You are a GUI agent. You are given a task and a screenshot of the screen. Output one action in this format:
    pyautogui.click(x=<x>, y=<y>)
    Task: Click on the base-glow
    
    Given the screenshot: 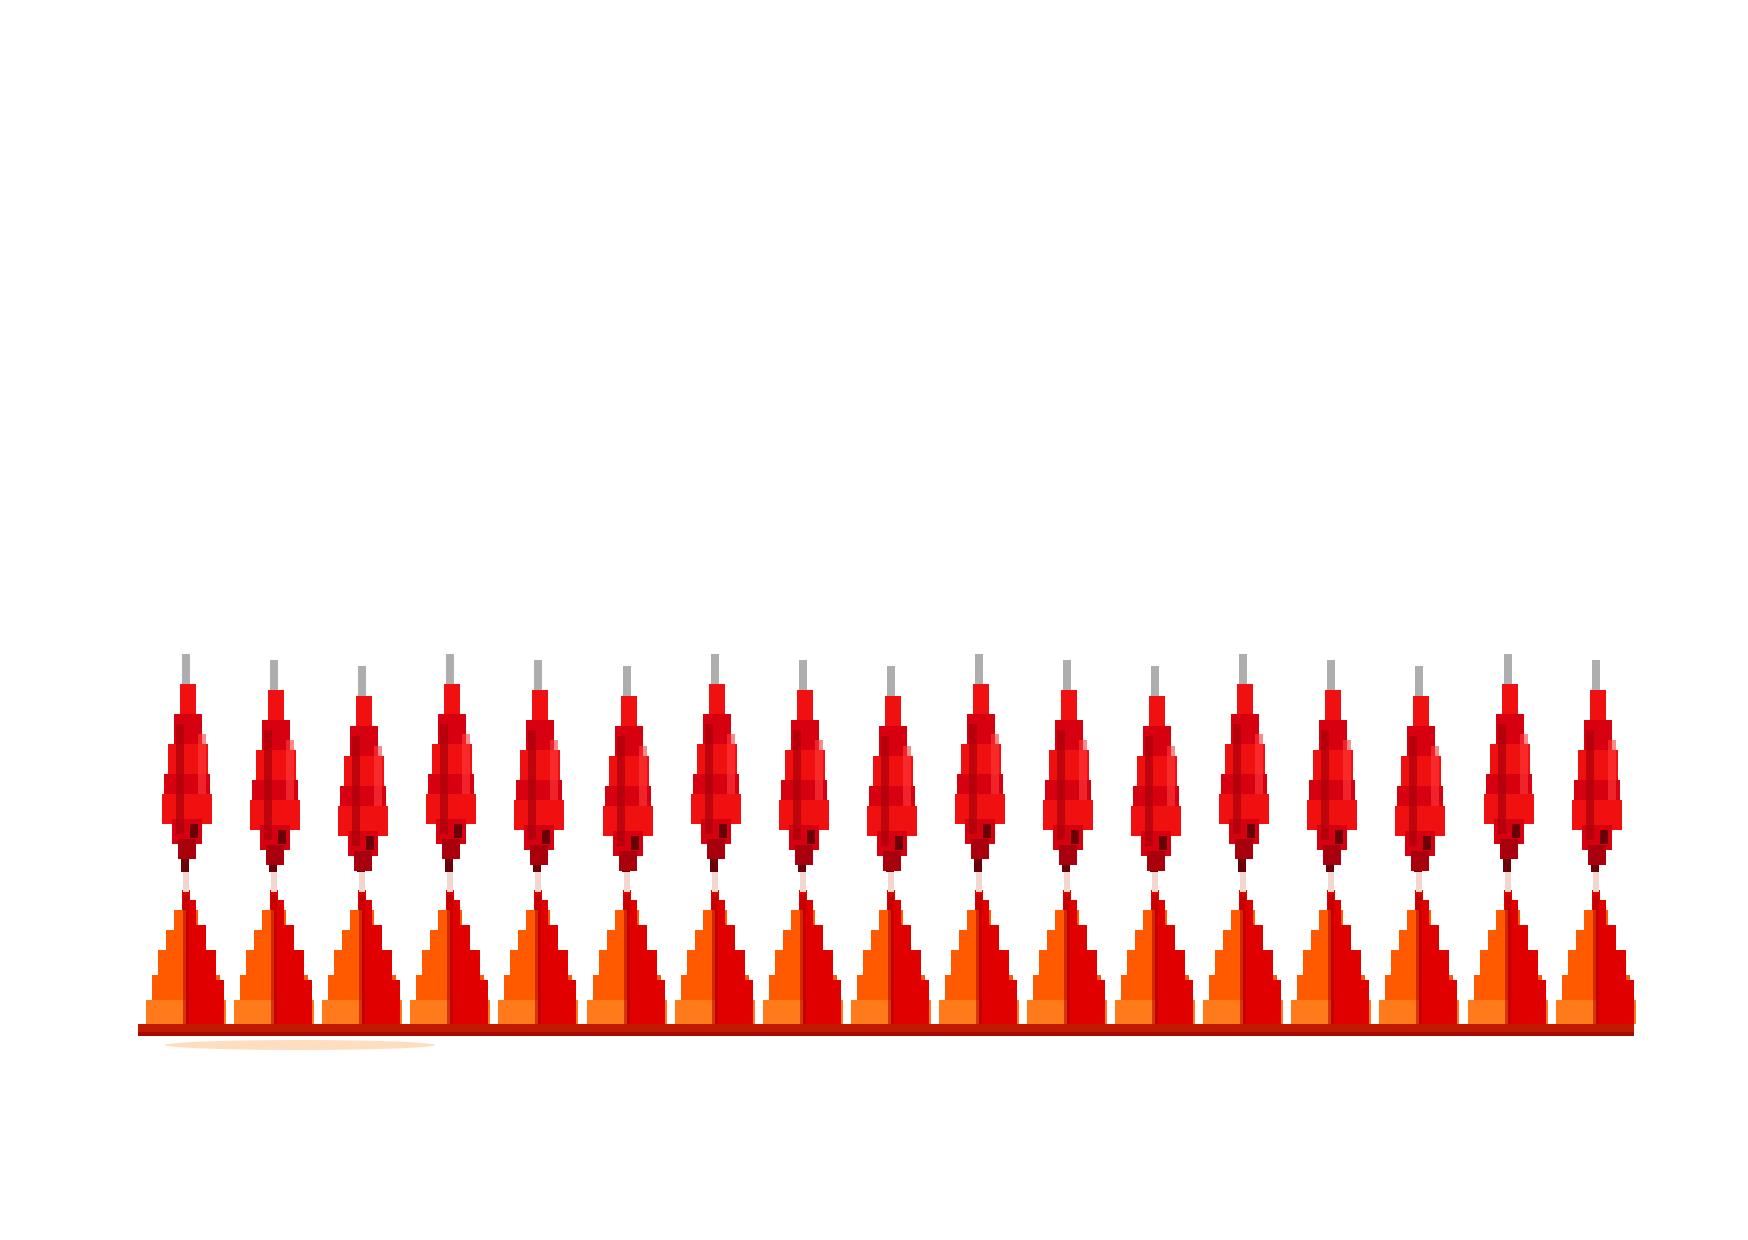 What is the action you would take?
    pyautogui.click(x=300, y=1045)
    